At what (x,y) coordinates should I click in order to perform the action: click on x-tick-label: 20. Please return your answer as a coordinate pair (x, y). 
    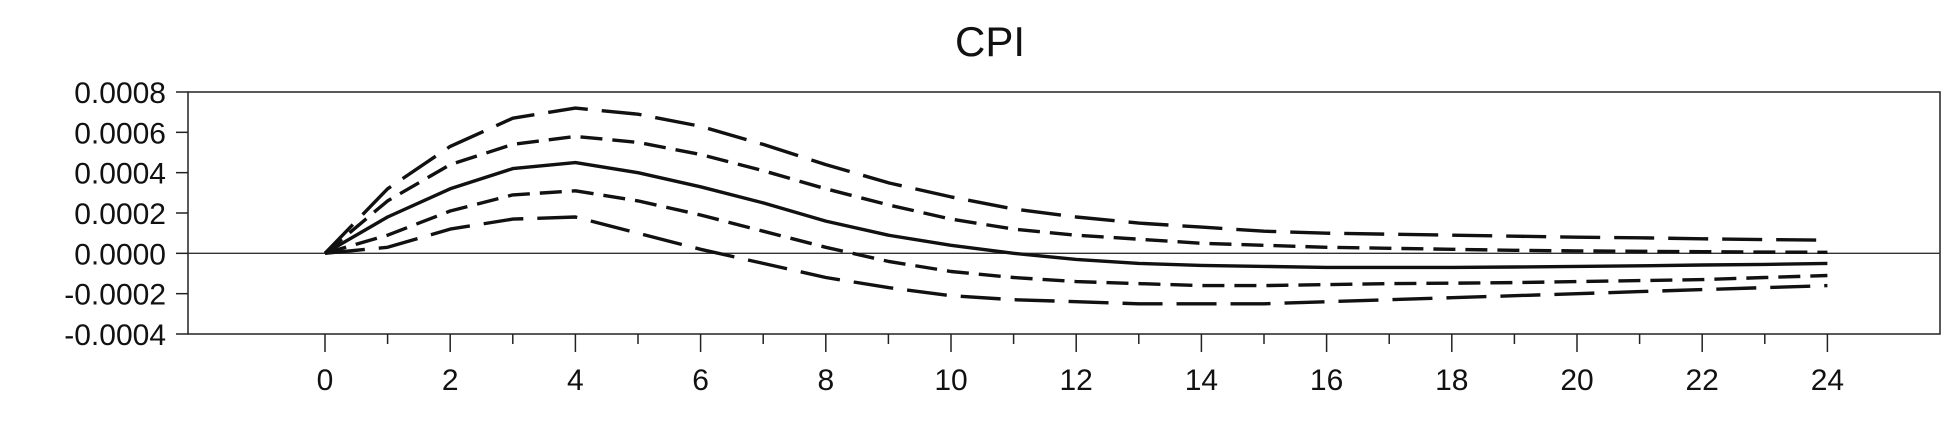
    Looking at the image, I should click on (1576, 380).